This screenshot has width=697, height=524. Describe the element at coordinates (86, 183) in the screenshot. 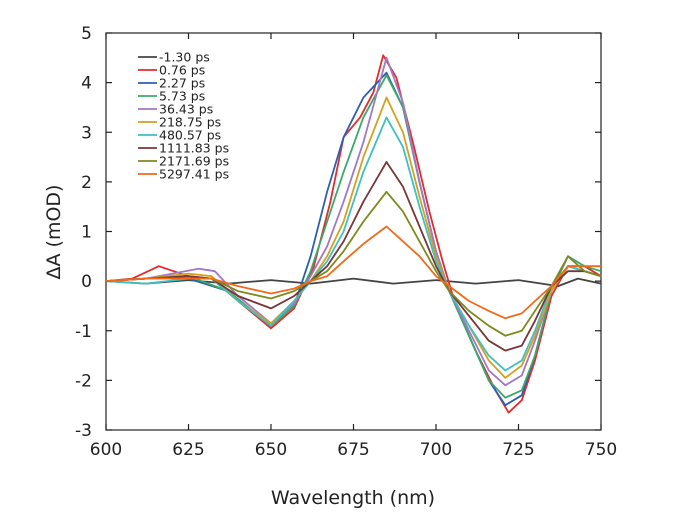

I see `y-tick-label: 2` at that location.